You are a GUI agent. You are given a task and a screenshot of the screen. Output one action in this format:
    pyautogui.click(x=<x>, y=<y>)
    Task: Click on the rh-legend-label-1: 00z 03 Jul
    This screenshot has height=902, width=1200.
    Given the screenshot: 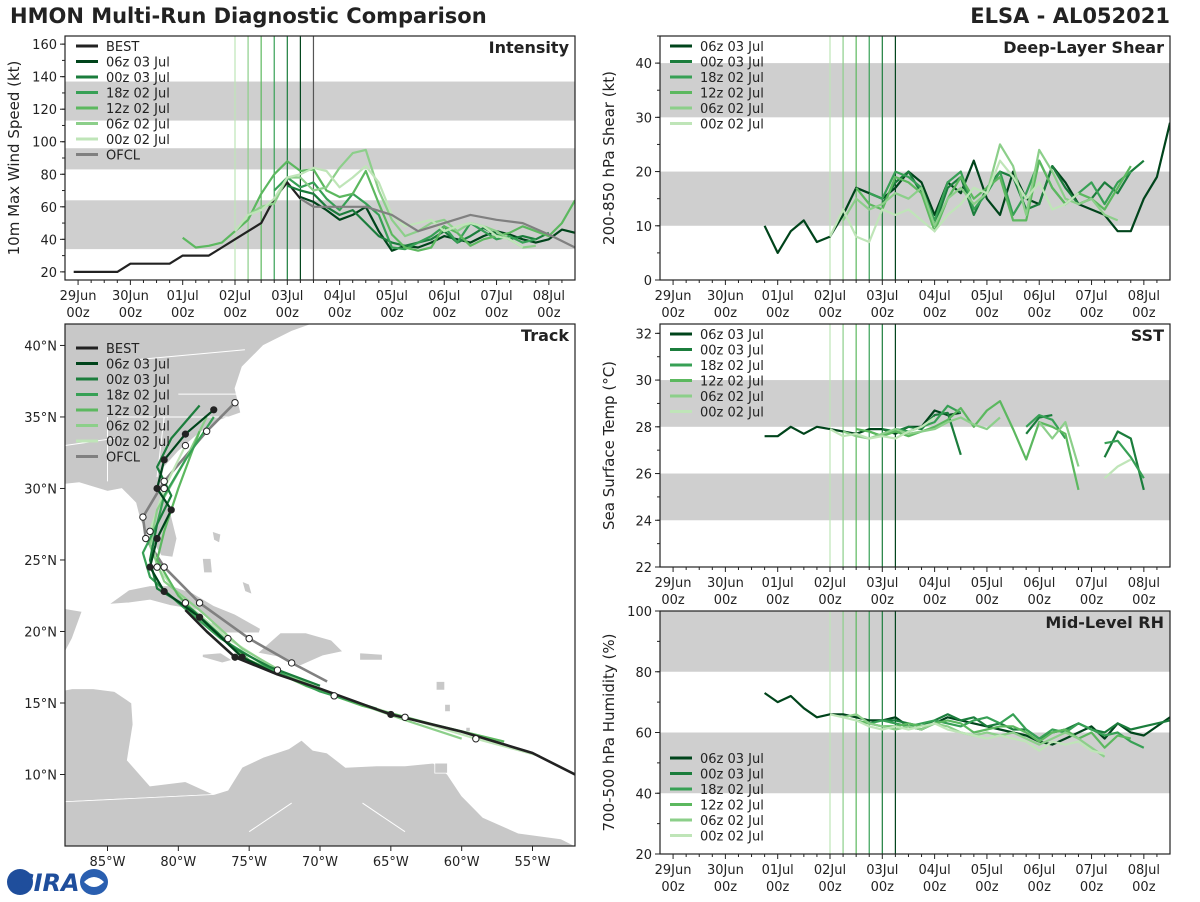 What is the action you would take?
    pyautogui.click(x=732, y=775)
    